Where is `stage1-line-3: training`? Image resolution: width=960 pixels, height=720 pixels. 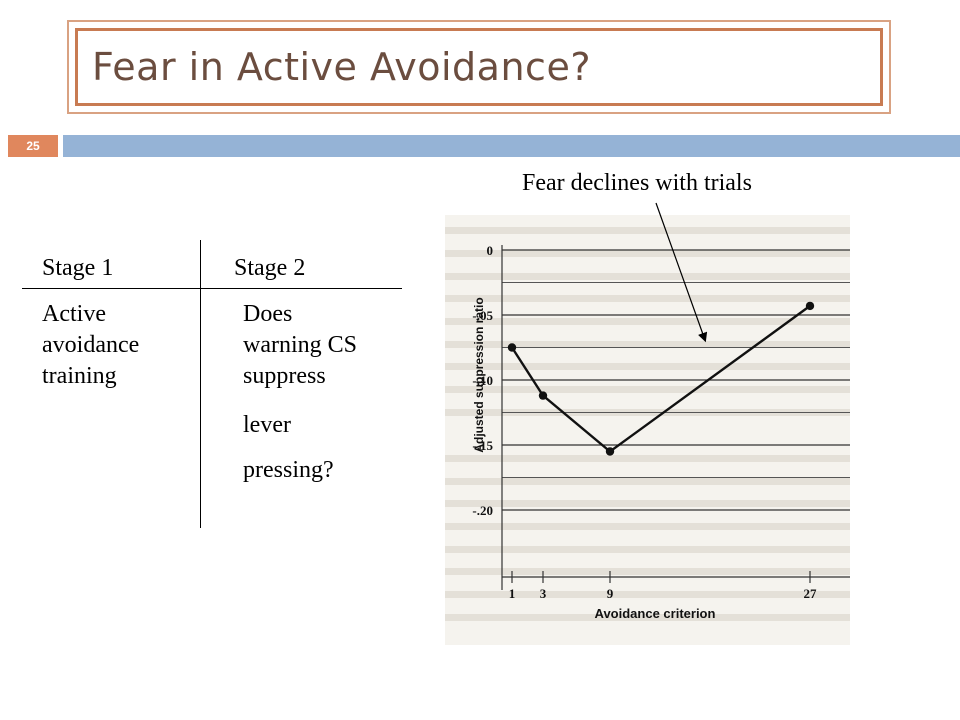 stage1-line-3: training is located at coordinates (79, 376).